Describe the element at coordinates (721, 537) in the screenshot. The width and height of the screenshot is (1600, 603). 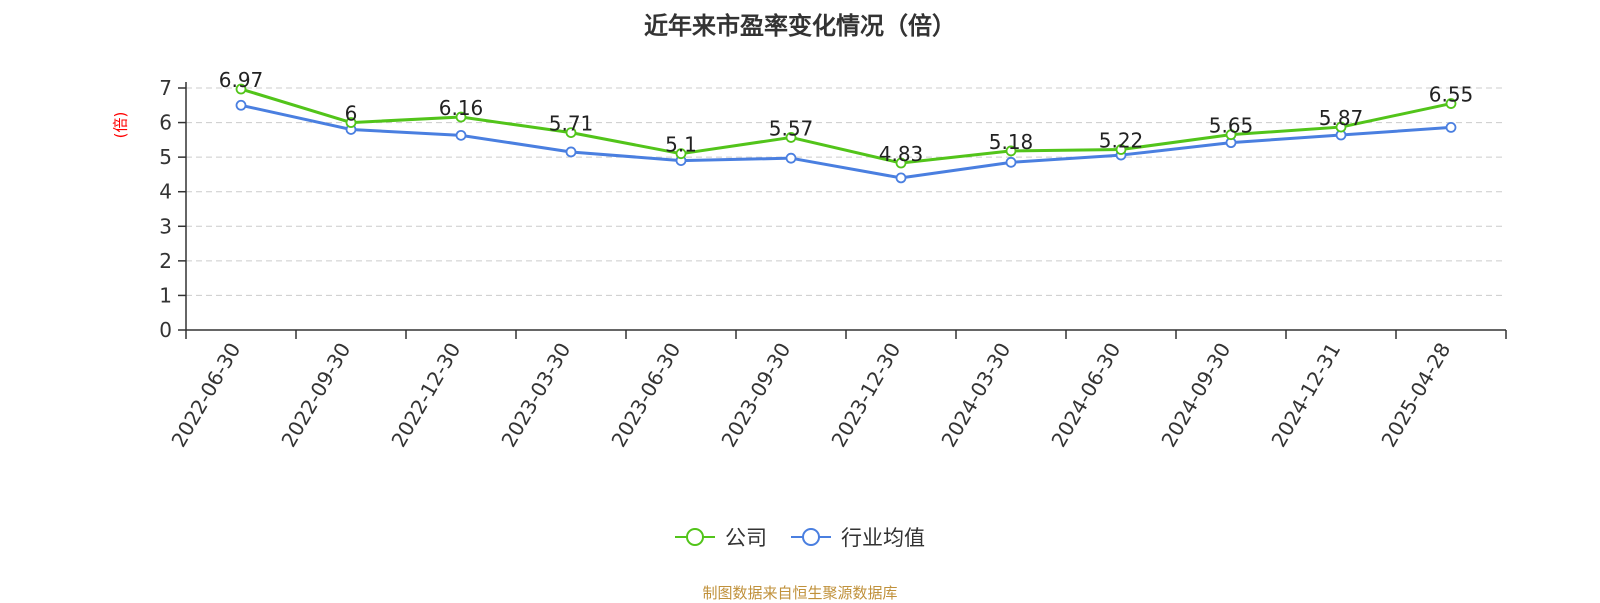
I see `legend-item-company: 公司` at that location.